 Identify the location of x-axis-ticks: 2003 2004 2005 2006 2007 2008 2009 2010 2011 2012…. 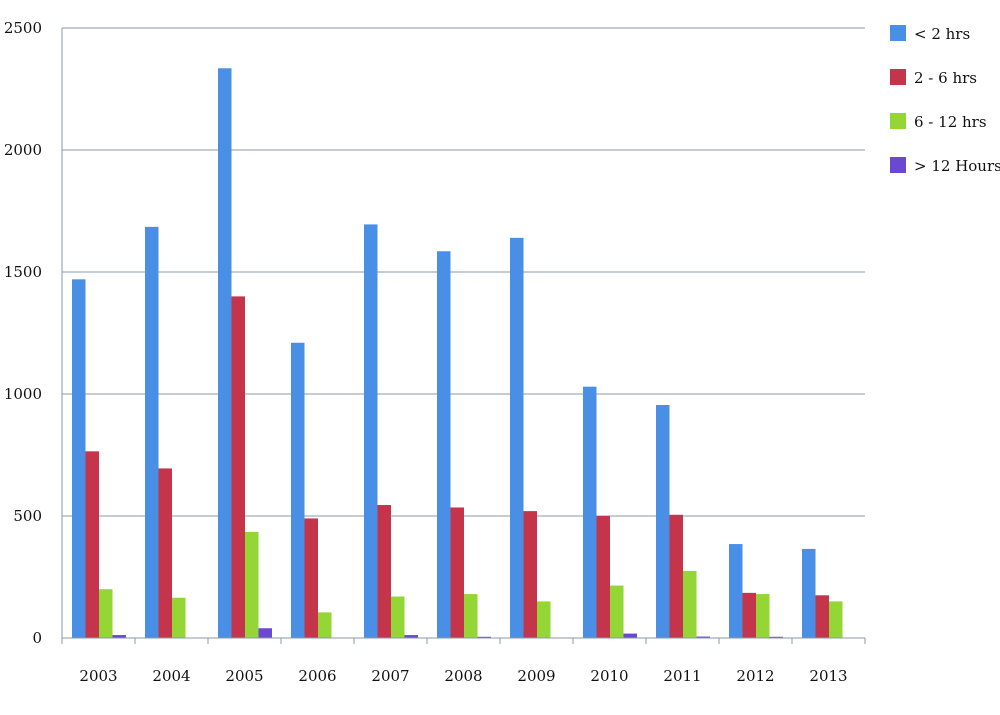
(463, 676).